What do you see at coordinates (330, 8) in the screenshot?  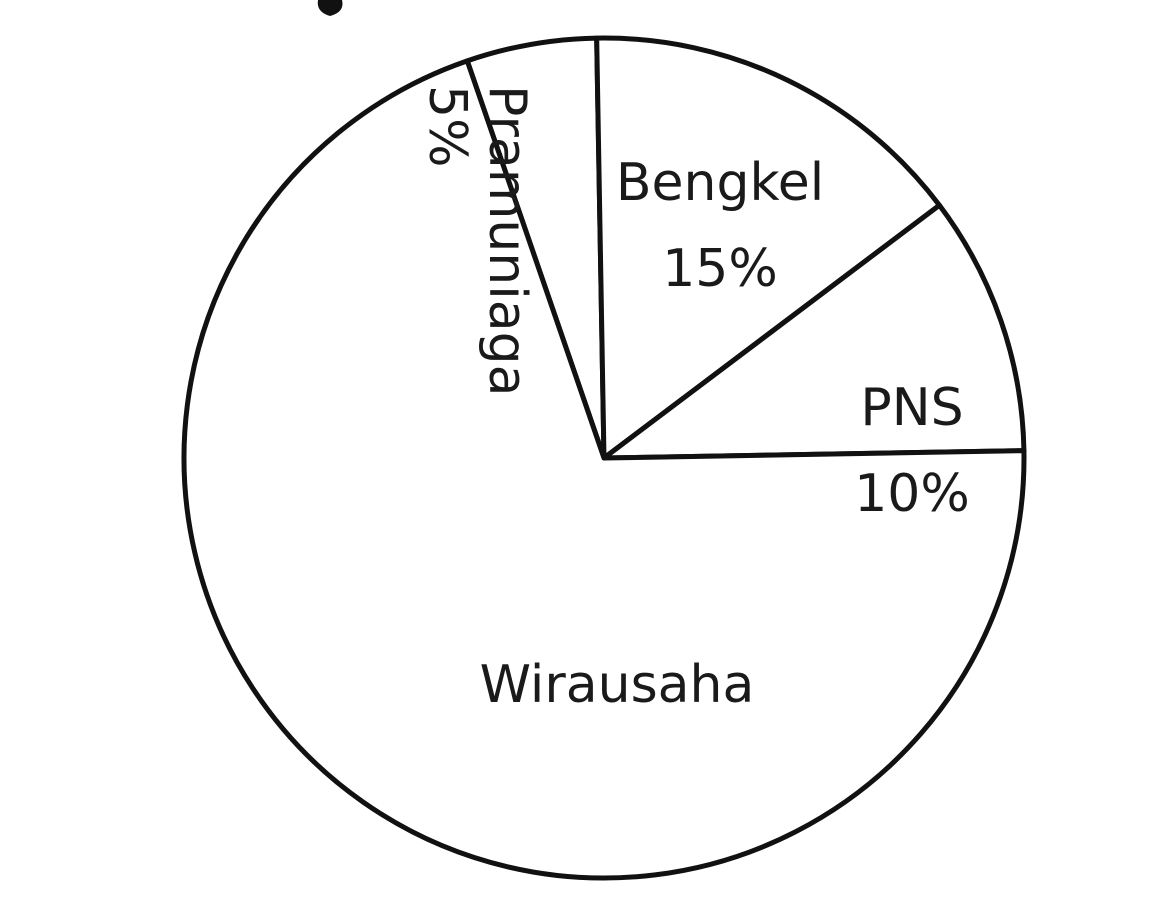 I see `cropped-title-remnant` at bounding box center [330, 8].